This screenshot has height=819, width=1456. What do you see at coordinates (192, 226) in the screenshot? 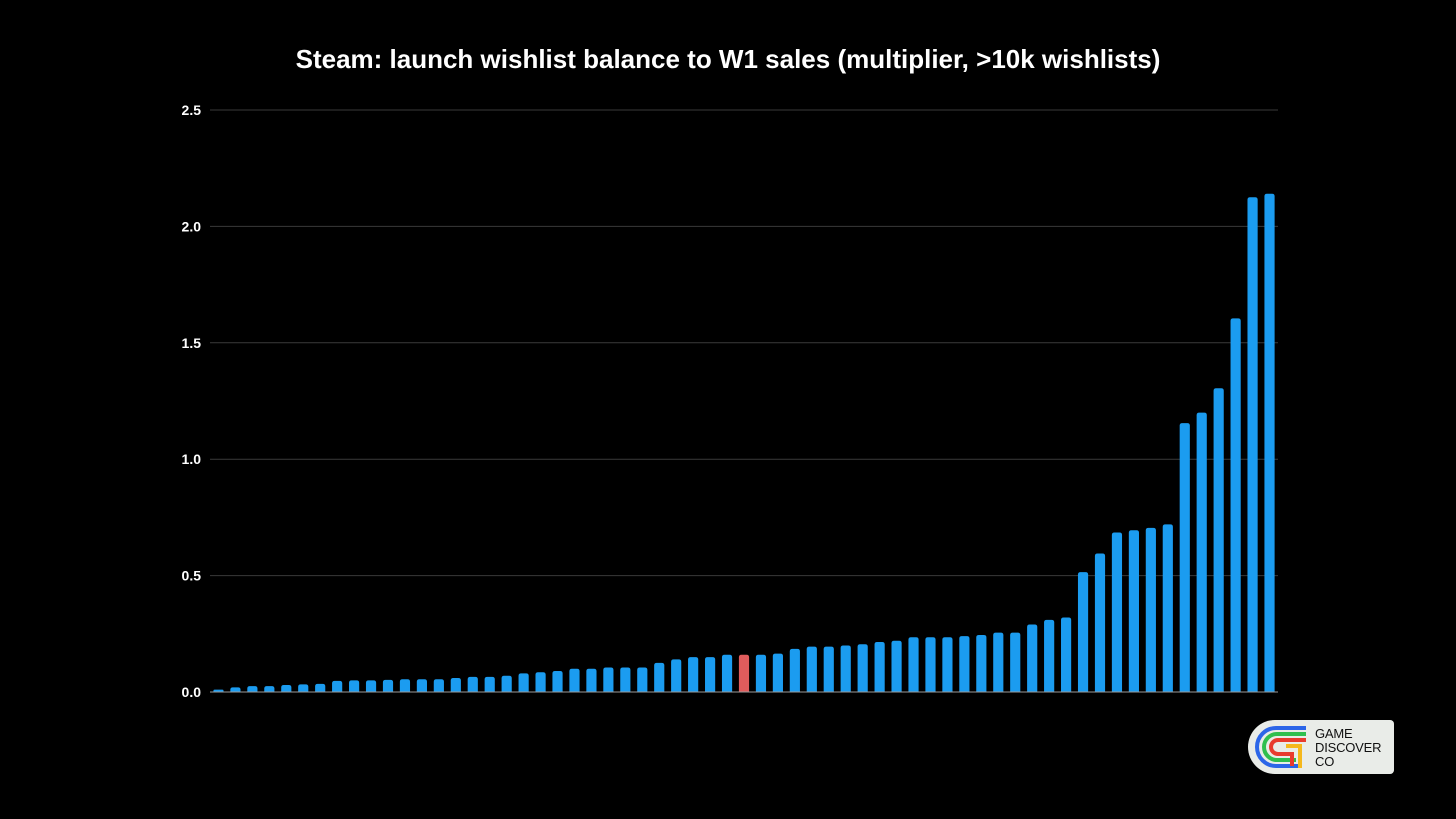
I see `y-tick-label: 2.0` at bounding box center [192, 226].